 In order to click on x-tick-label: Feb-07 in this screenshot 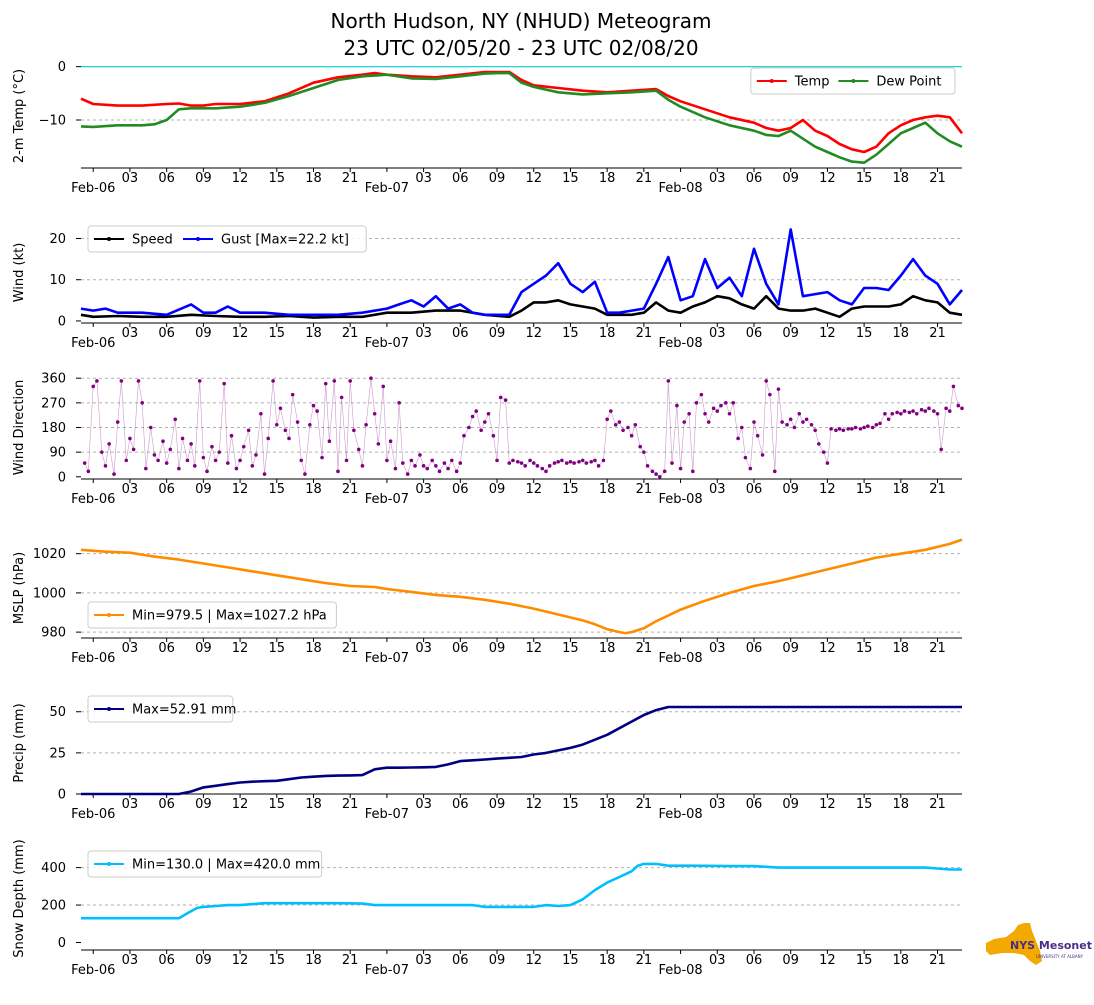, I will do `click(387, 814)`.